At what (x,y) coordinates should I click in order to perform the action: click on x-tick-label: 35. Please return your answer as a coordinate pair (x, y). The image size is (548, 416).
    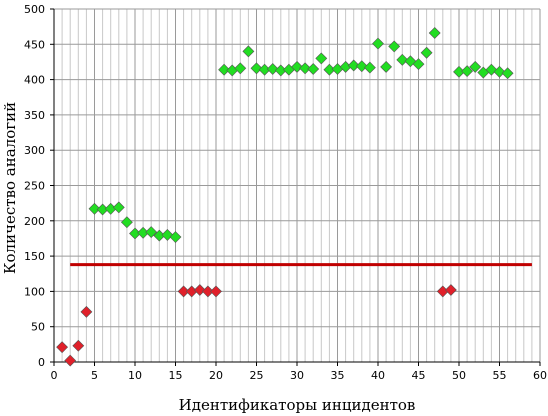
    Looking at the image, I should click on (338, 375).